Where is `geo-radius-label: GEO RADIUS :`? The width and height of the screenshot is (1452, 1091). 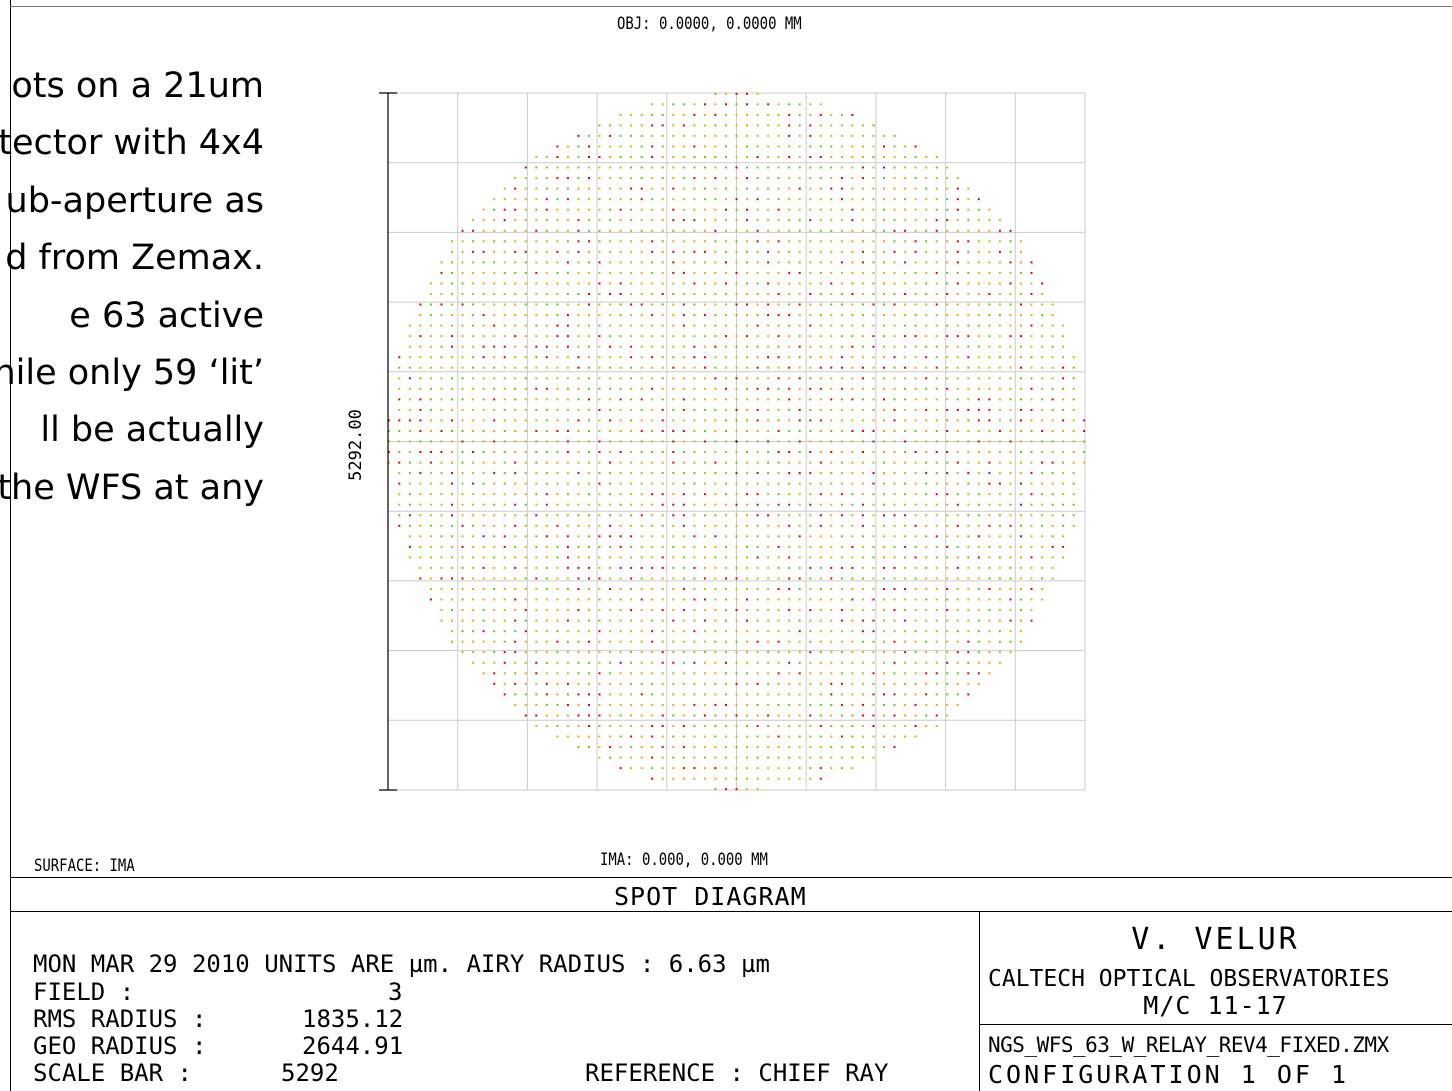 geo-radius-label: GEO RADIUS : is located at coordinates (120, 1046).